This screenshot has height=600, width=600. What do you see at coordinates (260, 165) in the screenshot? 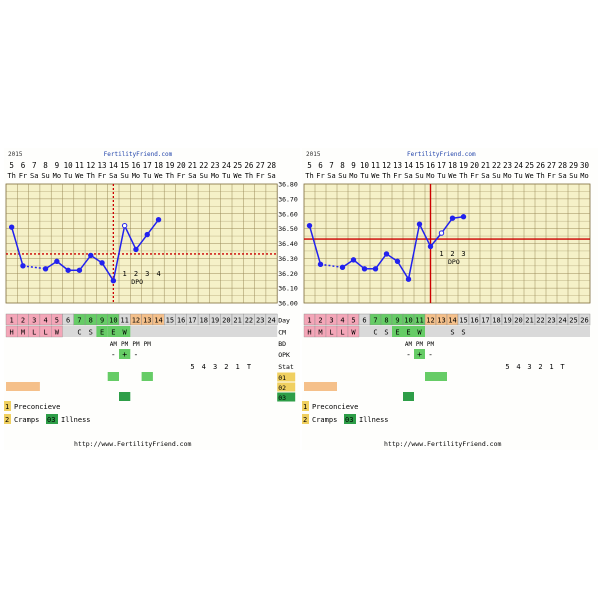
I see `date-number: 27` at bounding box center [260, 165].